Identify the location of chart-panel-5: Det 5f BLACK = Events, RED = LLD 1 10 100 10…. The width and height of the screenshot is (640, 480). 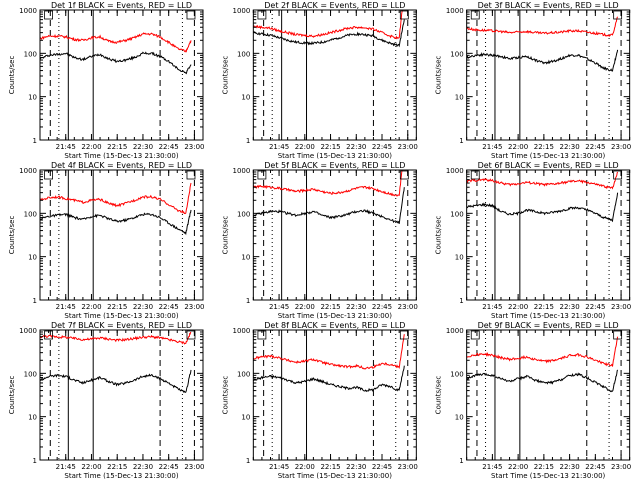
(319, 240).